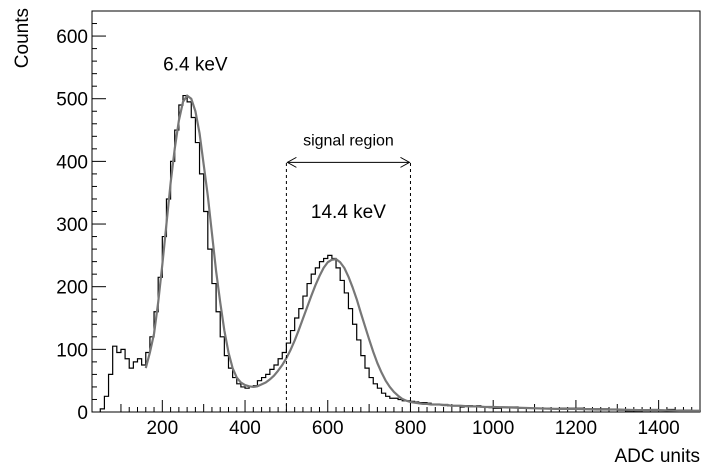 This screenshot has height=464, width=701. What do you see at coordinates (72, 225) in the screenshot?
I see `y-tick-label: 300` at bounding box center [72, 225].